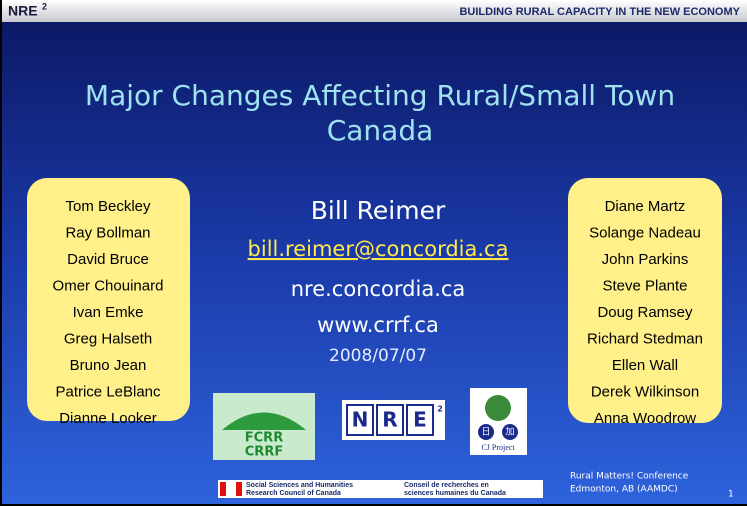 The height and width of the screenshot is (506, 747). I want to click on header-bar, so click(374, 11).